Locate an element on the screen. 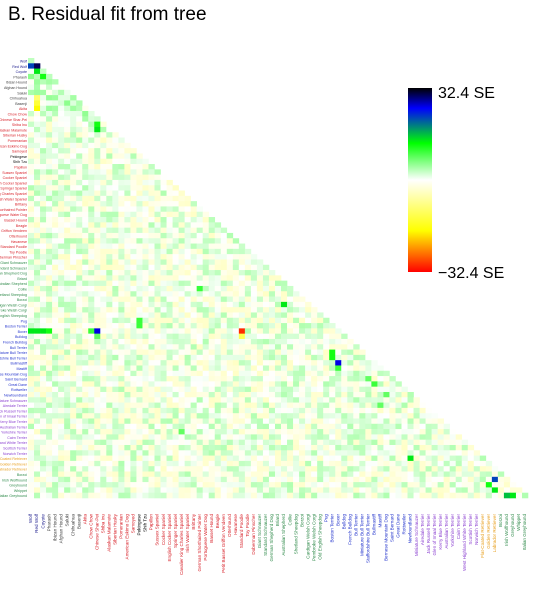  column-label: Borzoi is located at coordinates (301, 520).